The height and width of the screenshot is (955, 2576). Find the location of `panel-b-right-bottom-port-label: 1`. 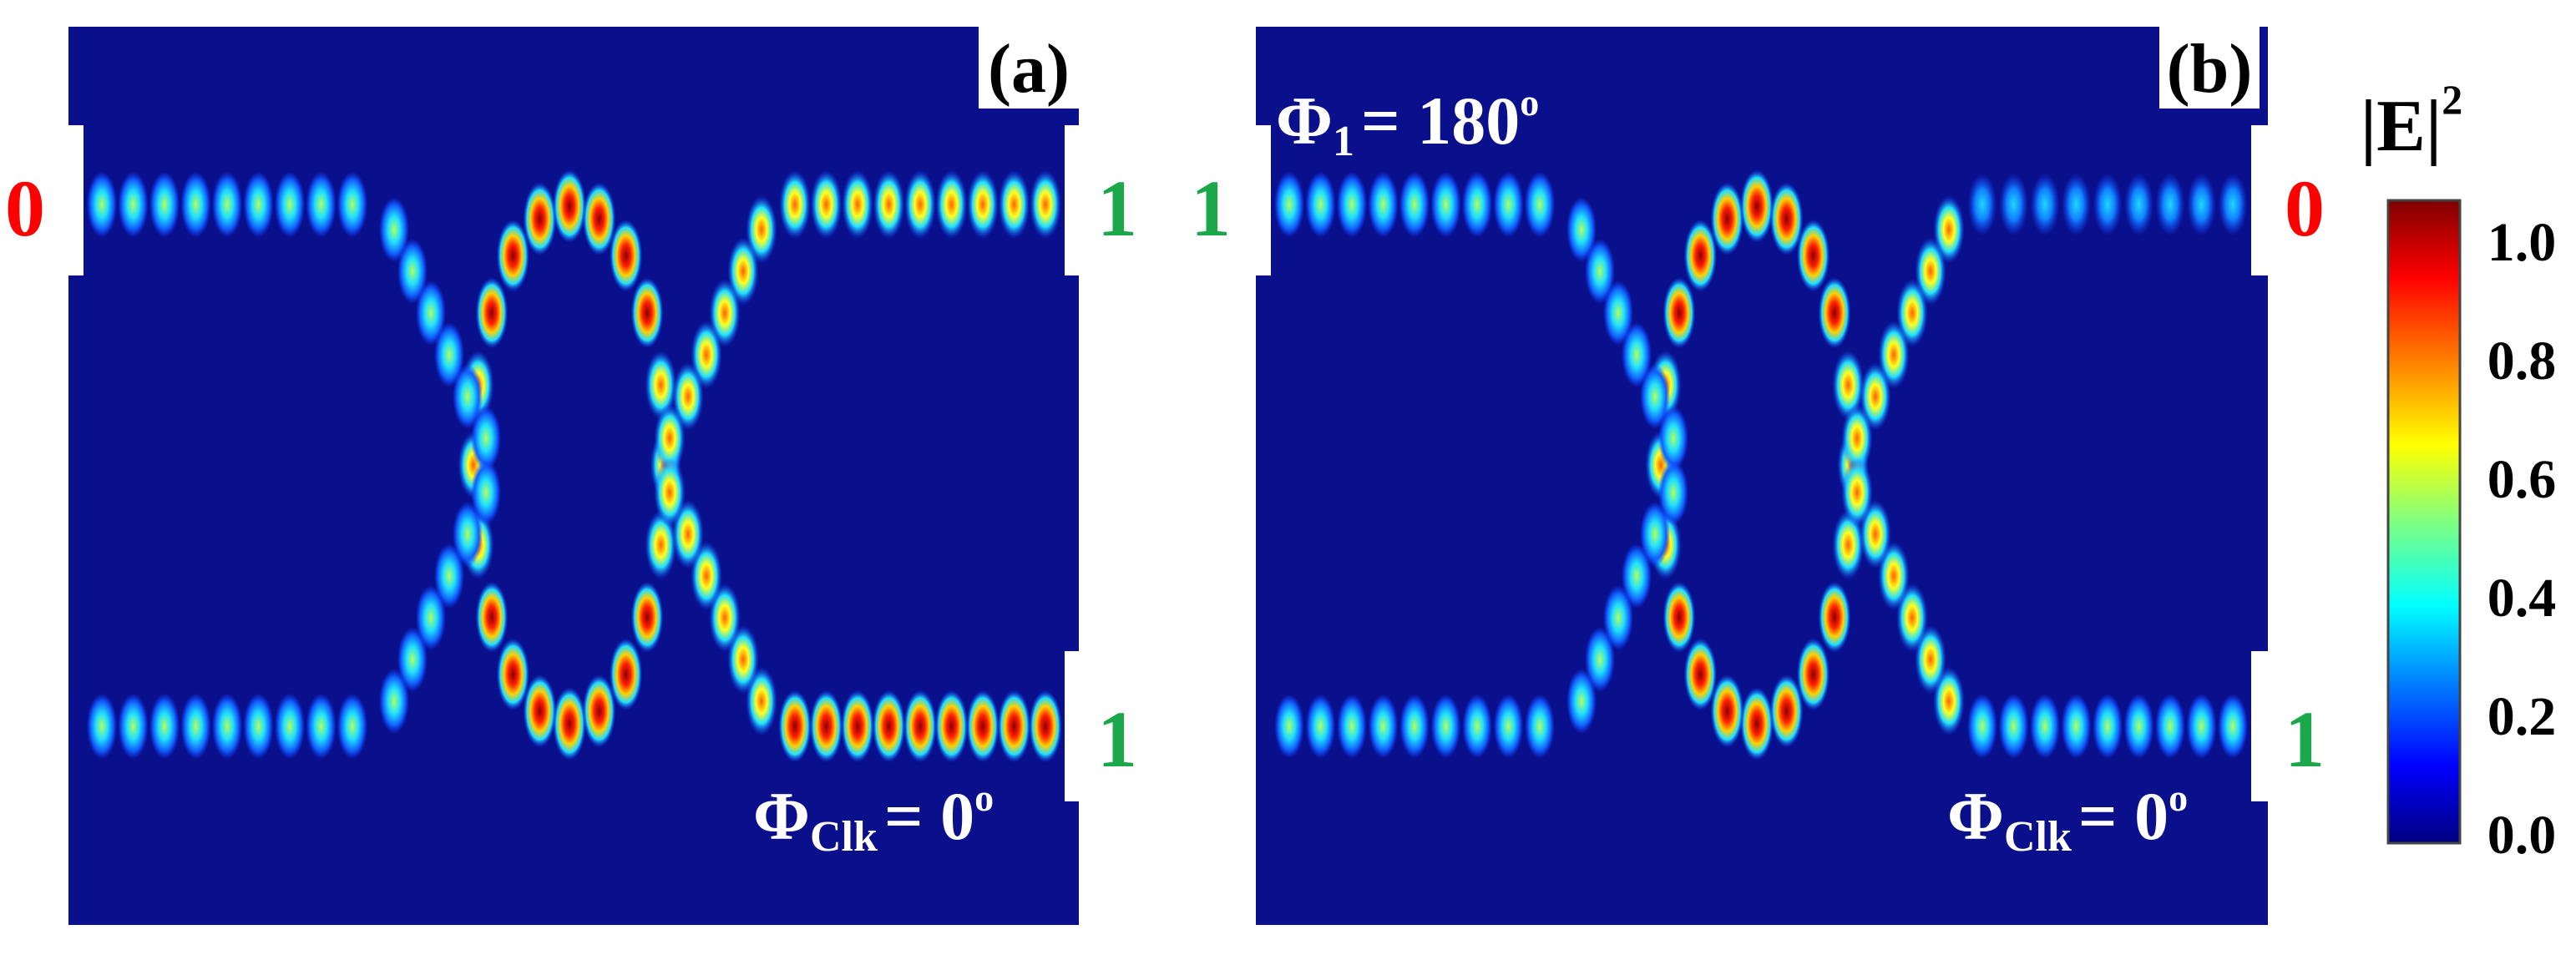

panel-b-right-bottom-port-label: 1 is located at coordinates (2305, 739).